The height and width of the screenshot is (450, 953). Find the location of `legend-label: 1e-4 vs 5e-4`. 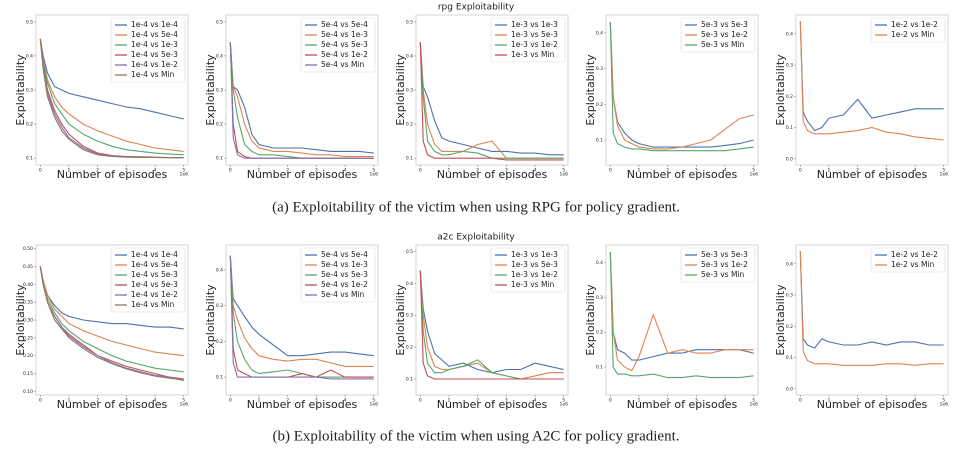

legend-label: 1e-4 vs 5e-4 is located at coordinates (154, 34).